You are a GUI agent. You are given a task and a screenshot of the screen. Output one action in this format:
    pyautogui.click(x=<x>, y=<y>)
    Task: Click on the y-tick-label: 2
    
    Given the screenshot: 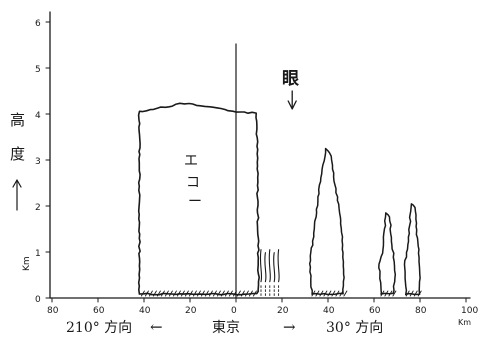 What is the action you would take?
    pyautogui.click(x=38, y=208)
    